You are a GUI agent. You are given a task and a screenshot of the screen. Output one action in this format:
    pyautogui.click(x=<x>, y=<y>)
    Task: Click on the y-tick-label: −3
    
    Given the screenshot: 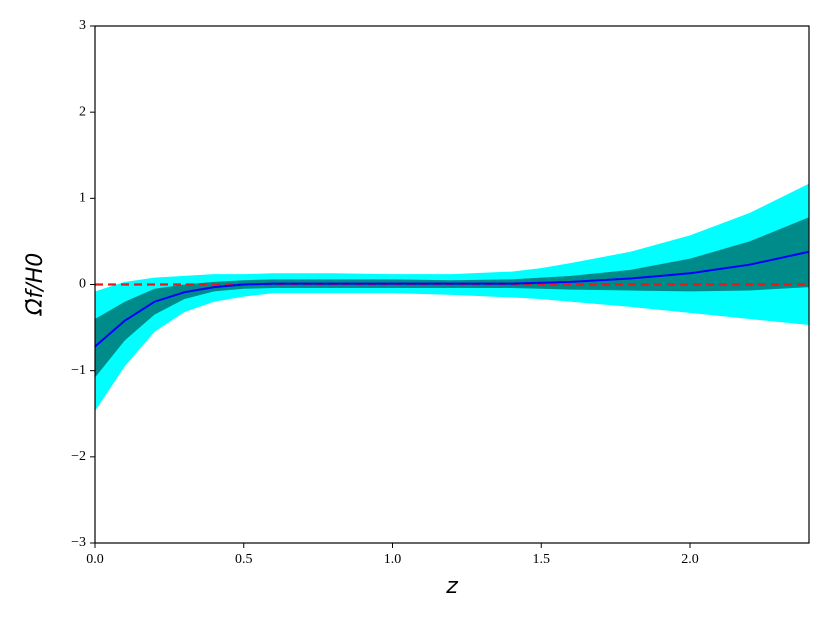 What is the action you would take?
    pyautogui.click(x=78, y=542)
    